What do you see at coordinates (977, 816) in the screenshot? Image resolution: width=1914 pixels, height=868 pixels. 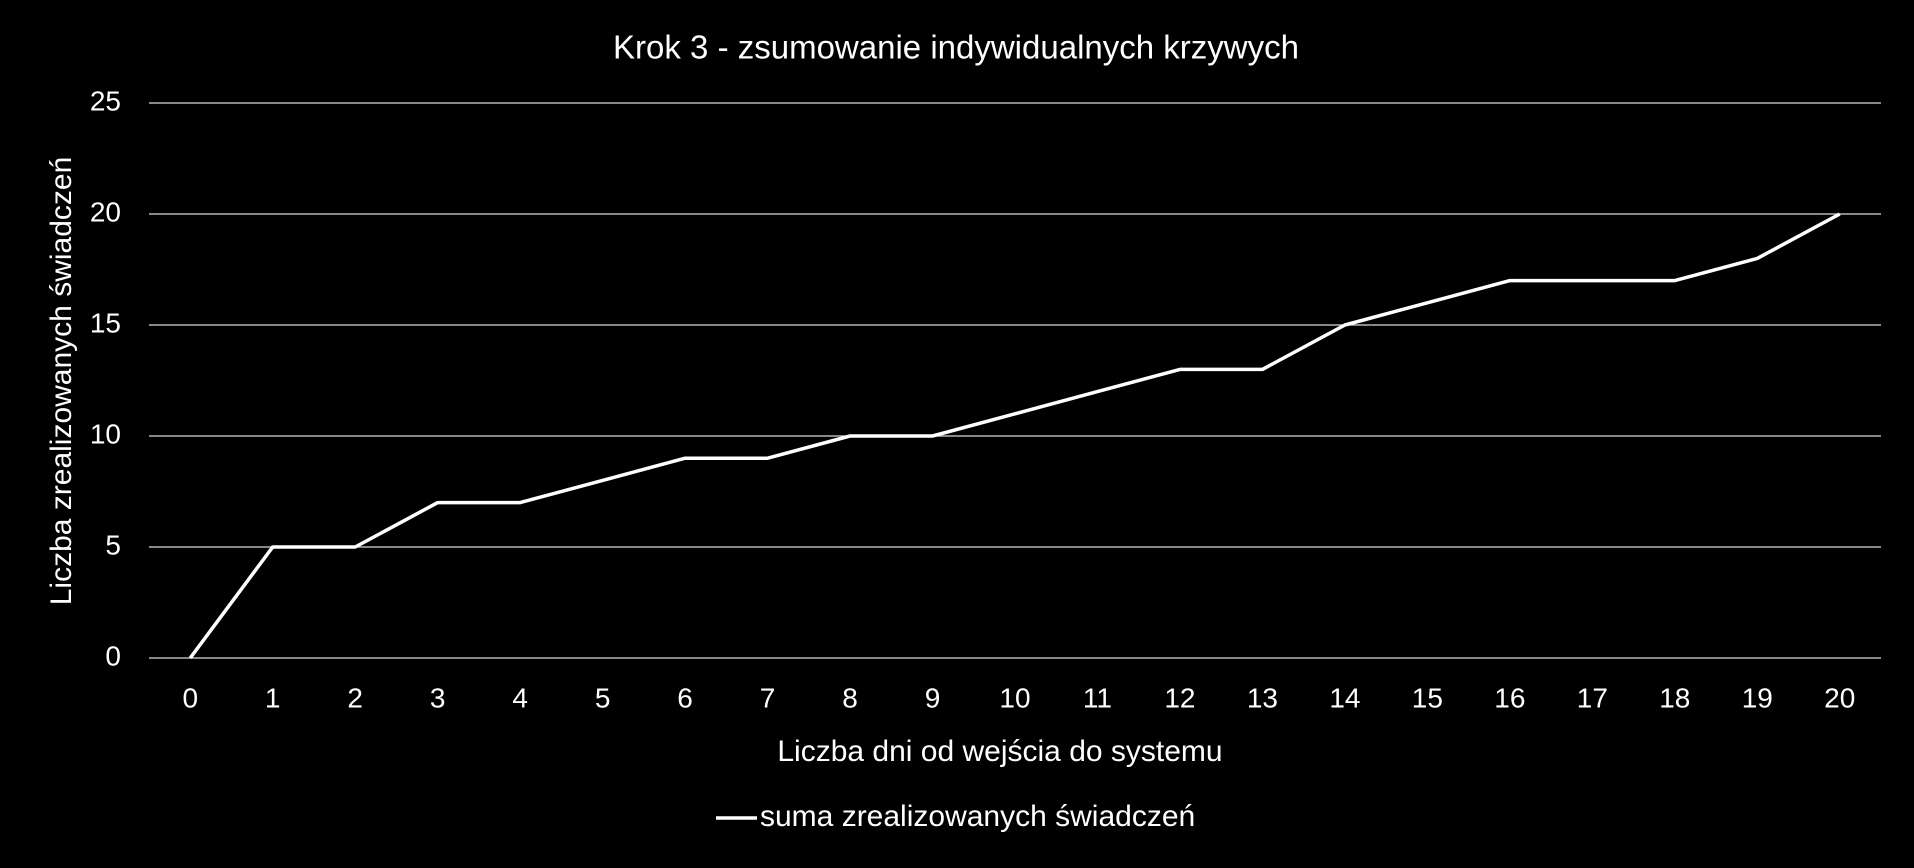 I see `legend-label: suma zrealizowanych świadczeń` at bounding box center [977, 816].